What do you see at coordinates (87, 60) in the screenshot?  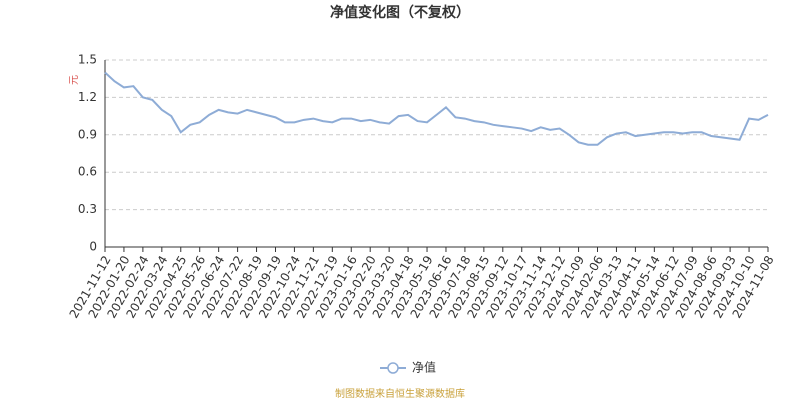 I see `y-tick-label: 1.5` at bounding box center [87, 60].